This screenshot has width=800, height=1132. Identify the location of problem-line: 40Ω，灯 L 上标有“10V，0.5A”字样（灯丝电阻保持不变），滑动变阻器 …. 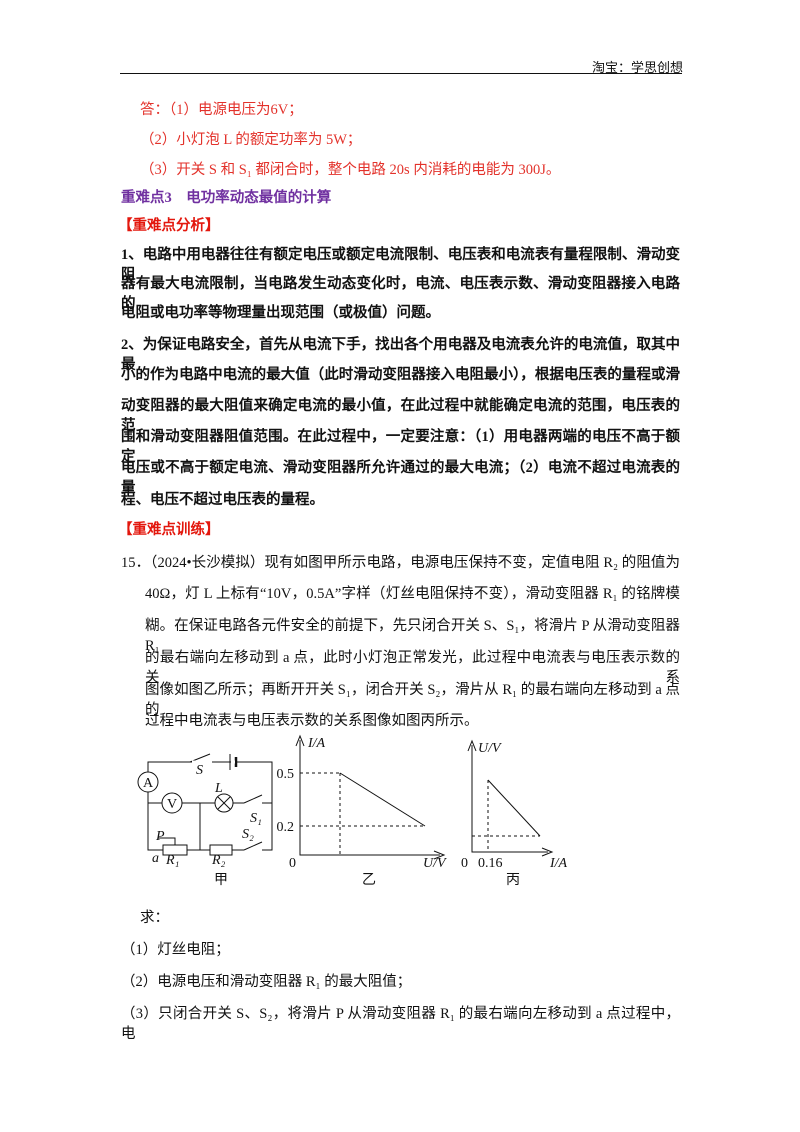
(412, 594).